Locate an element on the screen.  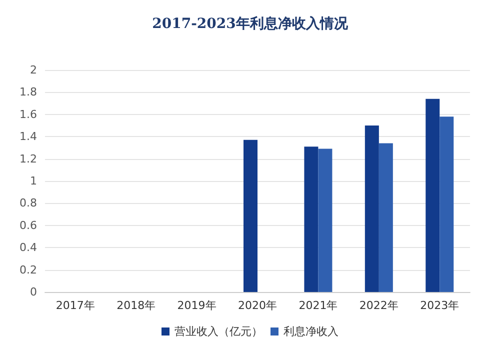
y-tick-label: 0 is located at coordinates (33, 292).